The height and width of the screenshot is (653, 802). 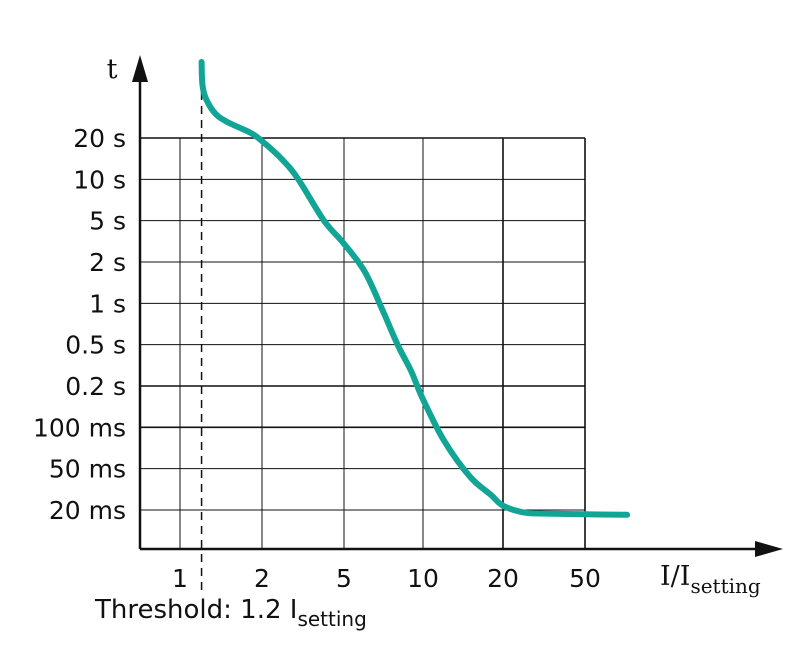 I want to click on y-tick-label: 5 s, so click(x=107, y=221).